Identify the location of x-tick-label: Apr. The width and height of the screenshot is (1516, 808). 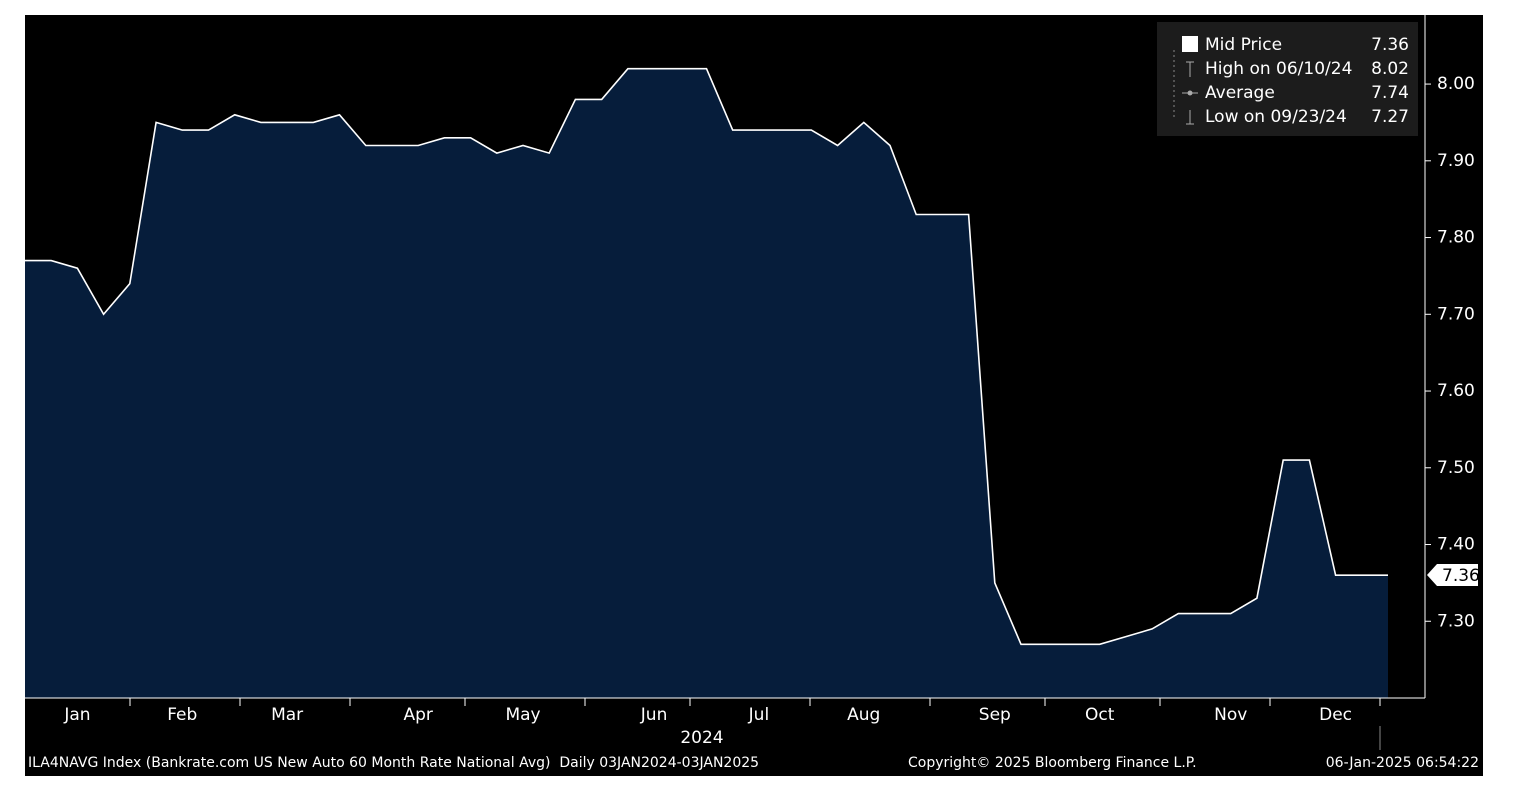
(417, 715).